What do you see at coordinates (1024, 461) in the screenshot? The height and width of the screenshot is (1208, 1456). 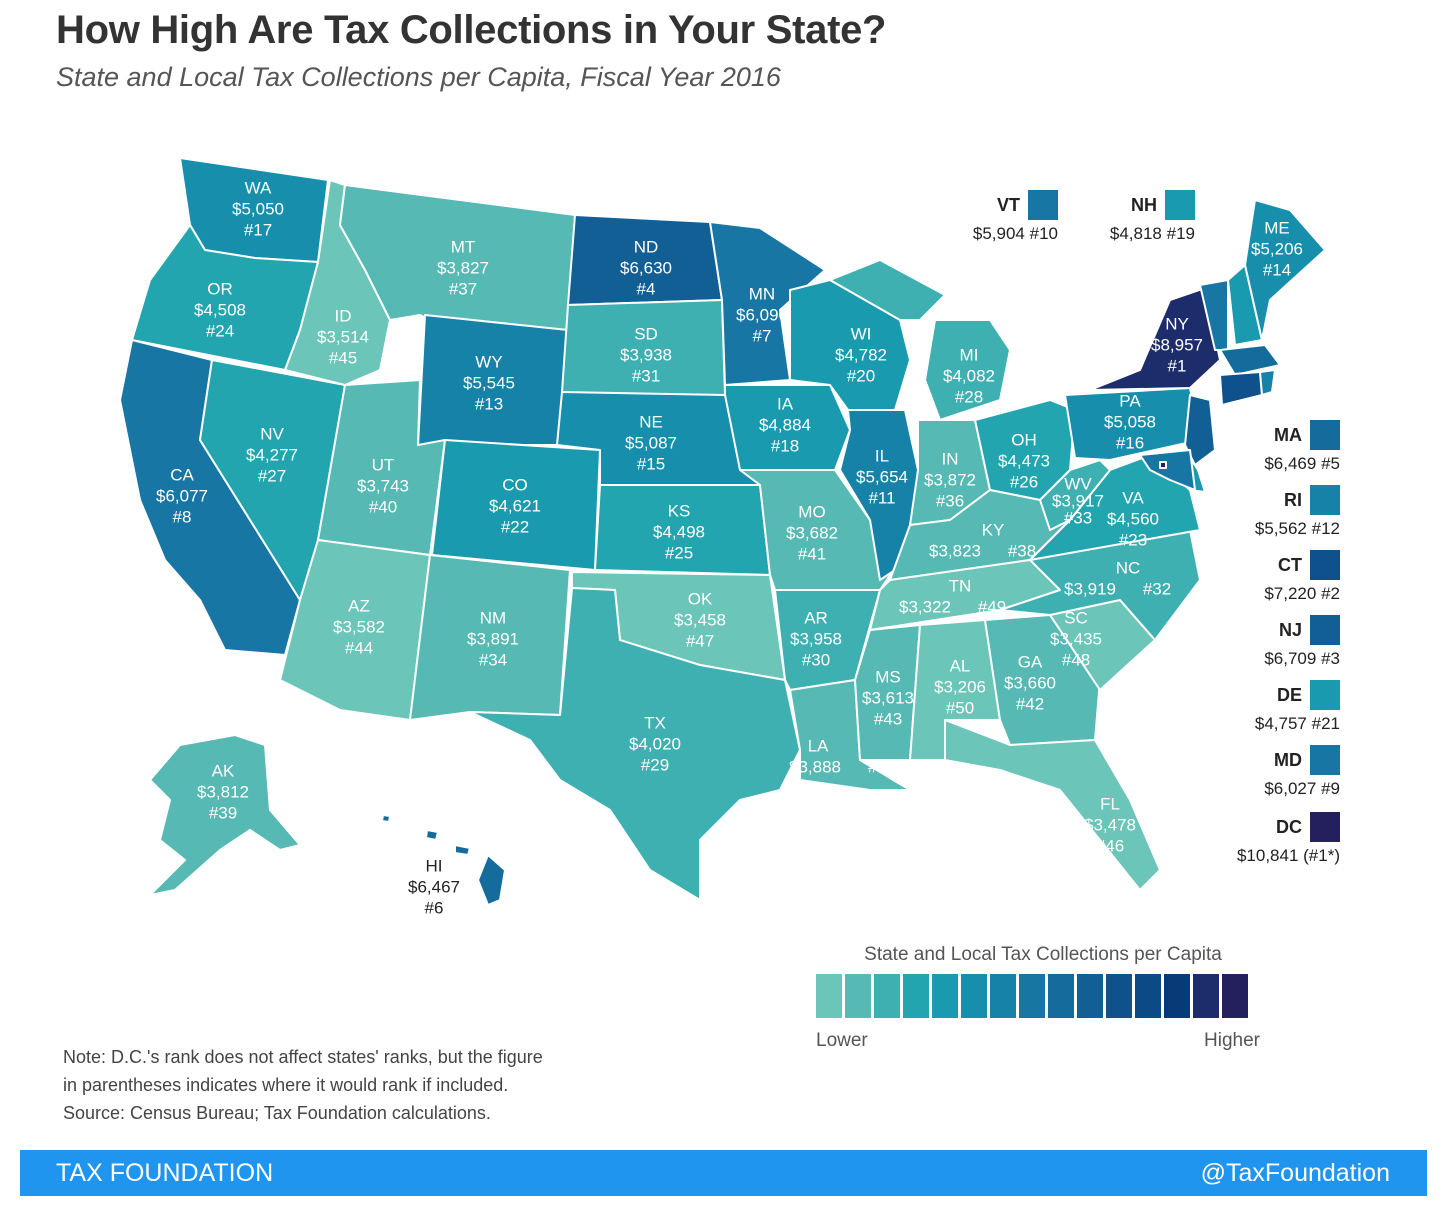 I see `state-label-oh: OH $4,473 #26` at bounding box center [1024, 461].